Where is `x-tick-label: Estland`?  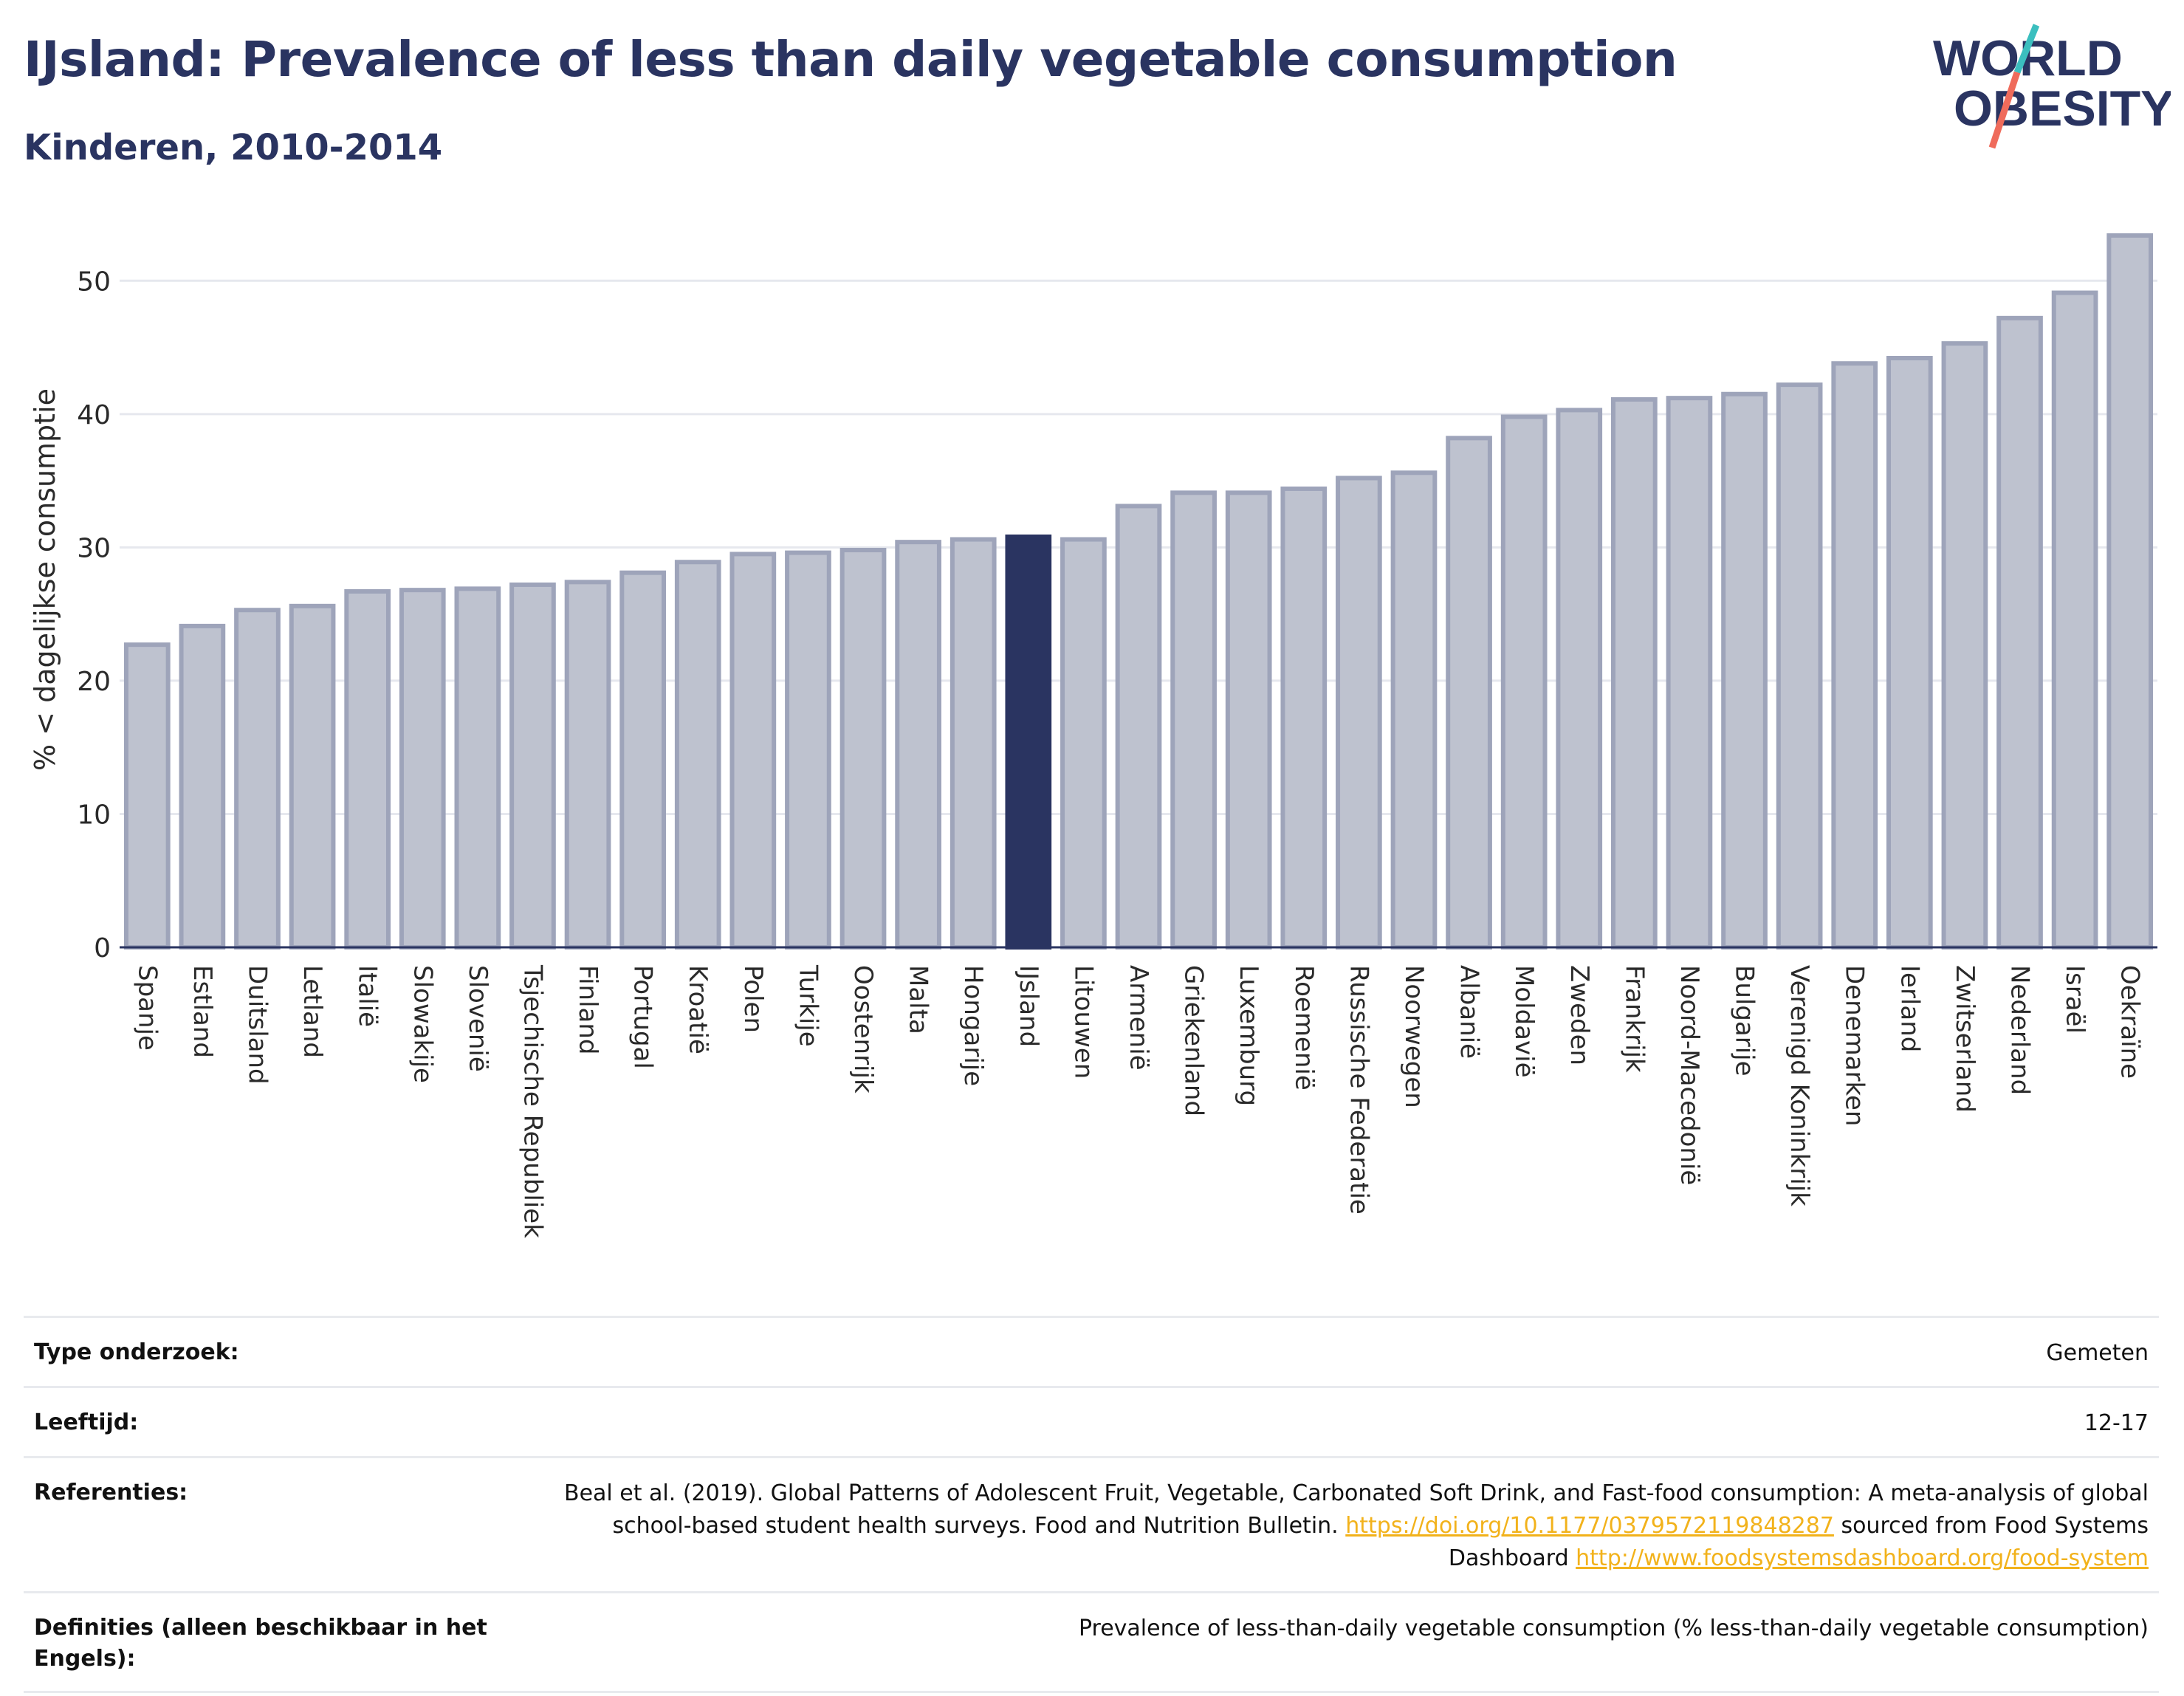 x-tick-label: Estland is located at coordinates (203, 1011).